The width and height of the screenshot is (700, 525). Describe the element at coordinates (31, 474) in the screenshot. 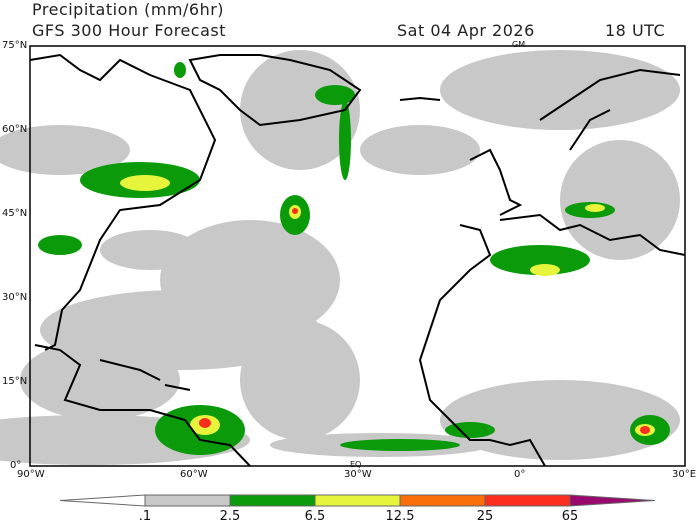

I see `lon-label: 90°W` at that location.